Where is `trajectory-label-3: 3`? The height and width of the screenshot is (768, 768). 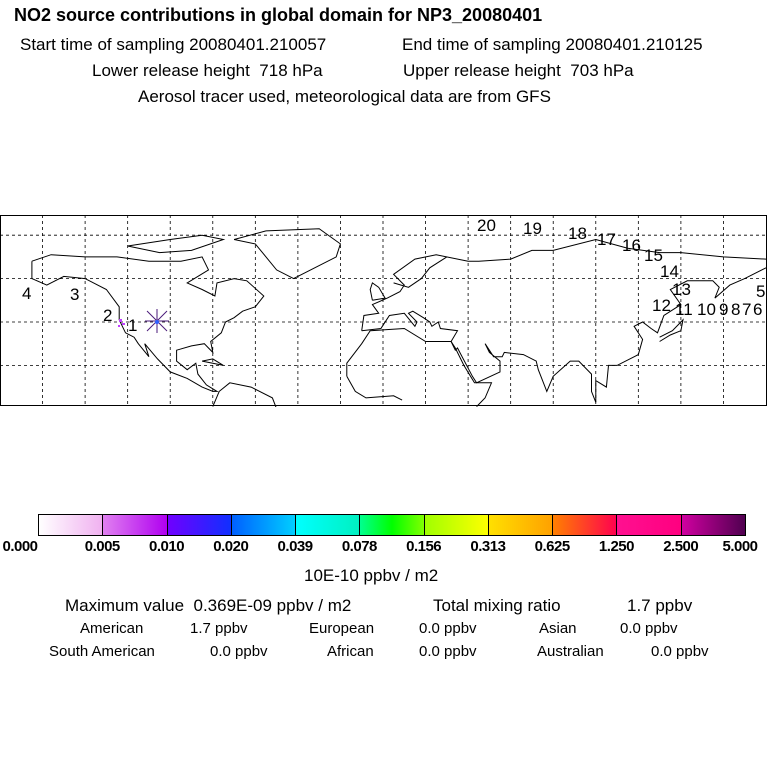 trajectory-label-3: 3 is located at coordinates (74, 294).